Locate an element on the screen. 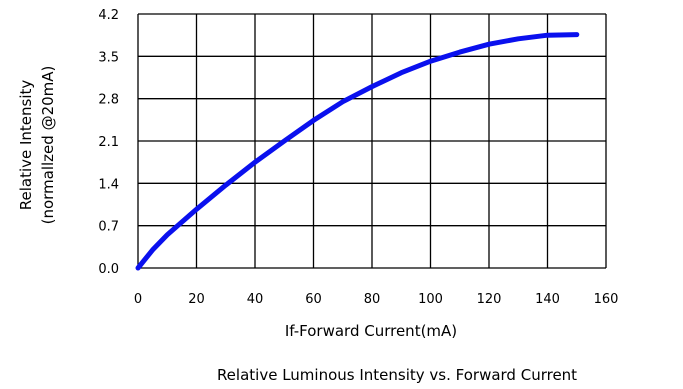 The height and width of the screenshot is (389, 683). y-tick-label: 0.0 is located at coordinates (108, 269).